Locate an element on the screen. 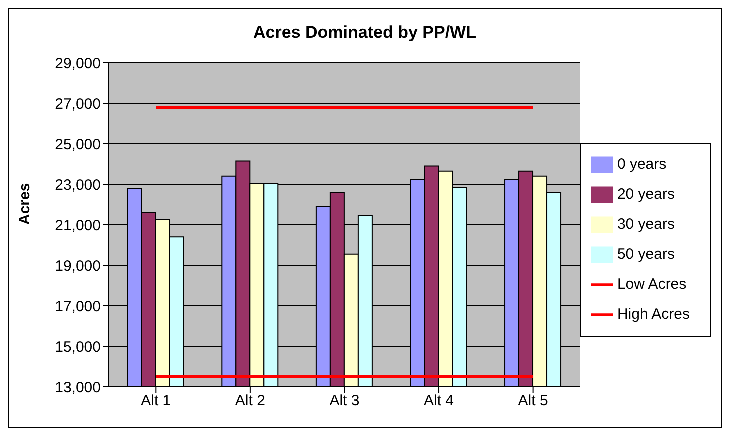  y-tick-label: 13,000 is located at coordinates (78, 387).